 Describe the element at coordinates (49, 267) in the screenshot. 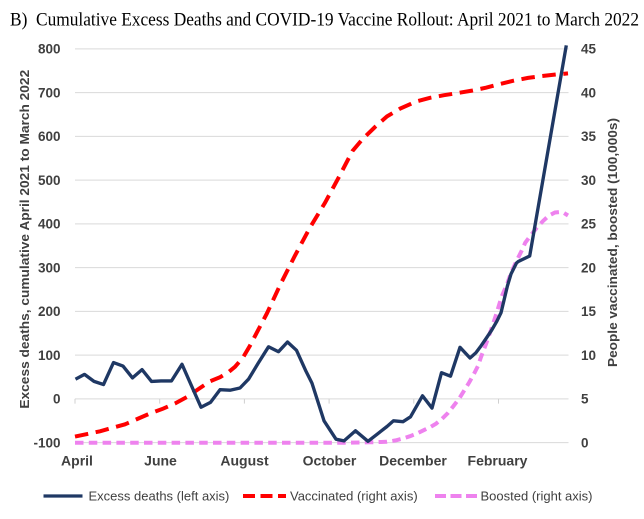

I see `svg-text: 300` at that location.